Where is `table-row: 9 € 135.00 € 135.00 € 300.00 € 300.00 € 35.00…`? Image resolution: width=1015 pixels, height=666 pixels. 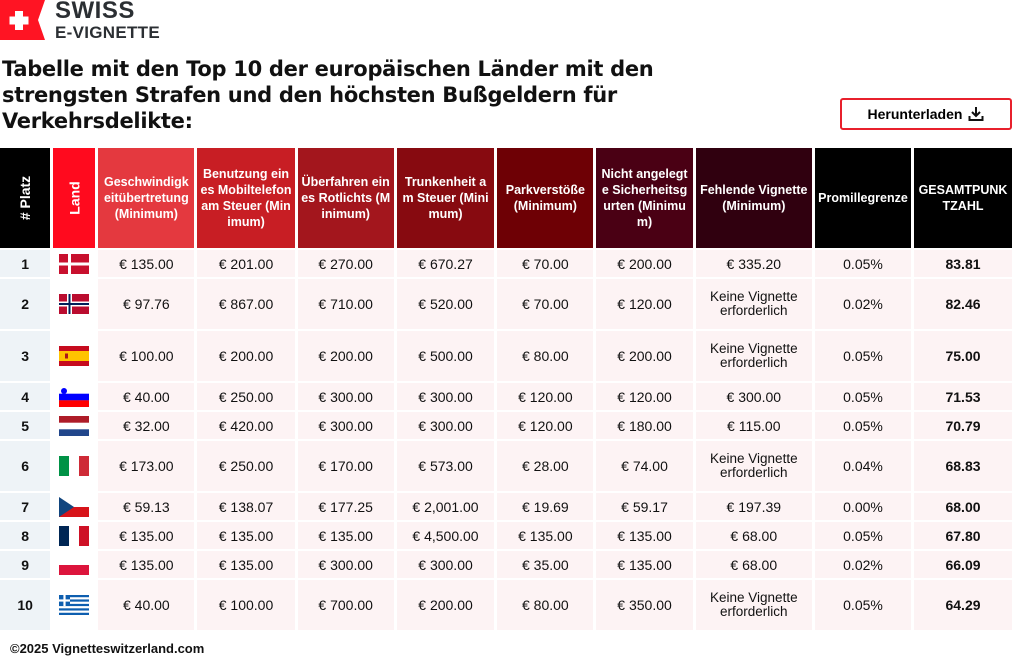
table-row: 9 € 135.00 € 135.00 € 300.00 € 300.00 € 35.00… is located at coordinates (506, 564).